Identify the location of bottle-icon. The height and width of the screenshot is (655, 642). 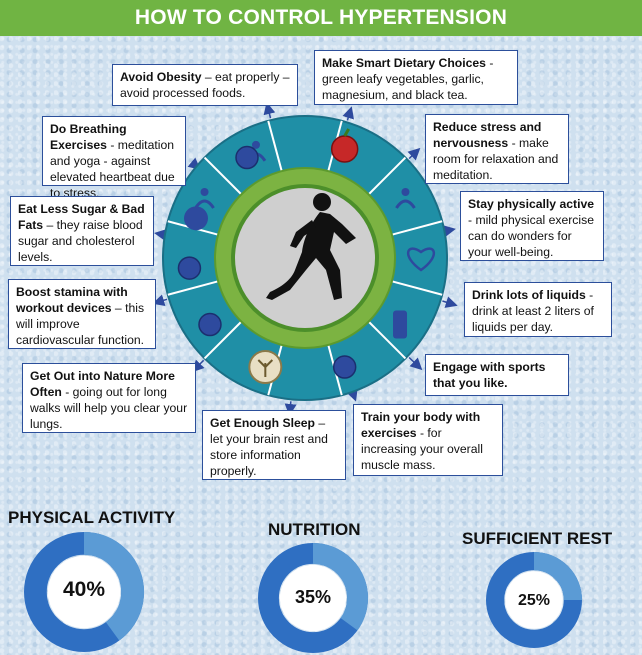
(400, 325).